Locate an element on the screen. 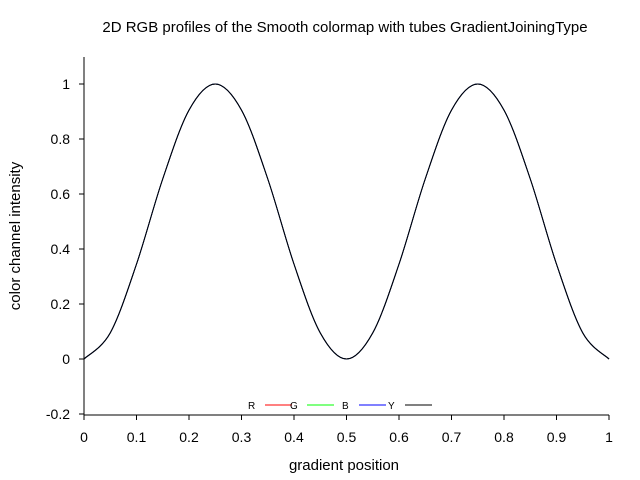 The height and width of the screenshot is (480, 640). legend-label-g: G is located at coordinates (294, 406).